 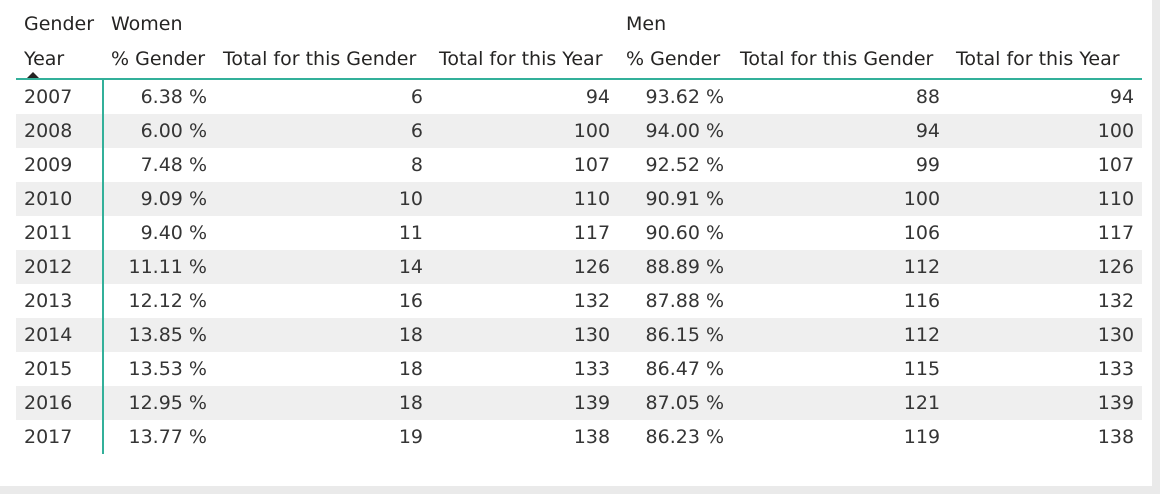 What do you see at coordinates (928, 165) in the screenshot?
I see `men-total-gender-cell: 99` at bounding box center [928, 165].